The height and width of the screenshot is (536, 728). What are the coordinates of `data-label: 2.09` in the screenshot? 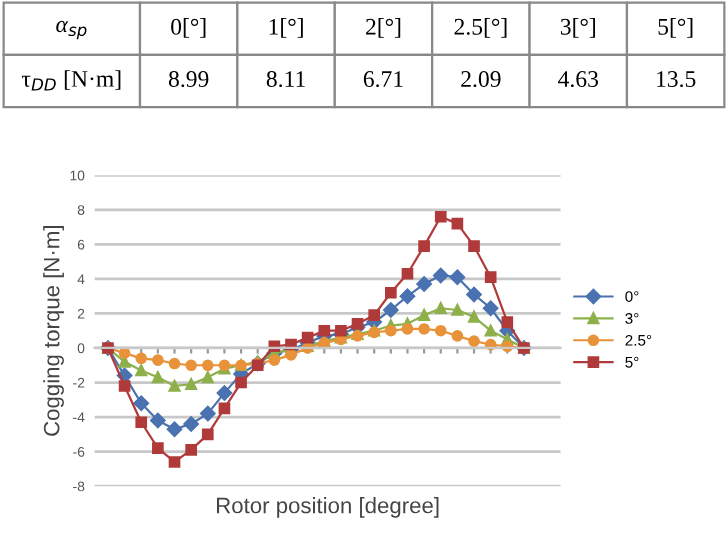 It's located at (481, 79).